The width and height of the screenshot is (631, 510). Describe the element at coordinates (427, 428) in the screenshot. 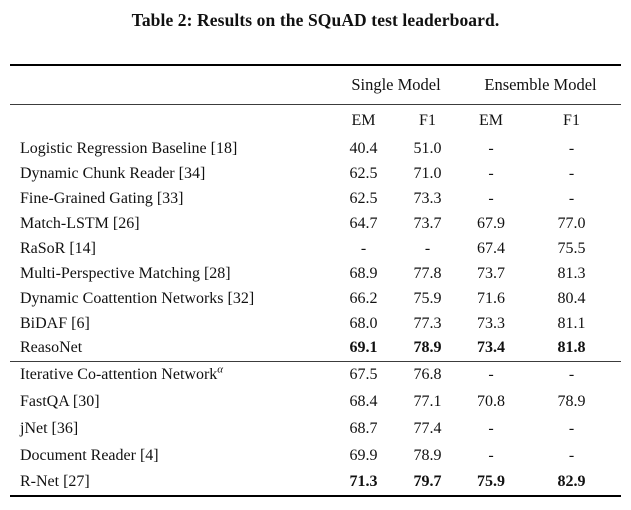

I see `metric-value-cell: 77.4` at that location.